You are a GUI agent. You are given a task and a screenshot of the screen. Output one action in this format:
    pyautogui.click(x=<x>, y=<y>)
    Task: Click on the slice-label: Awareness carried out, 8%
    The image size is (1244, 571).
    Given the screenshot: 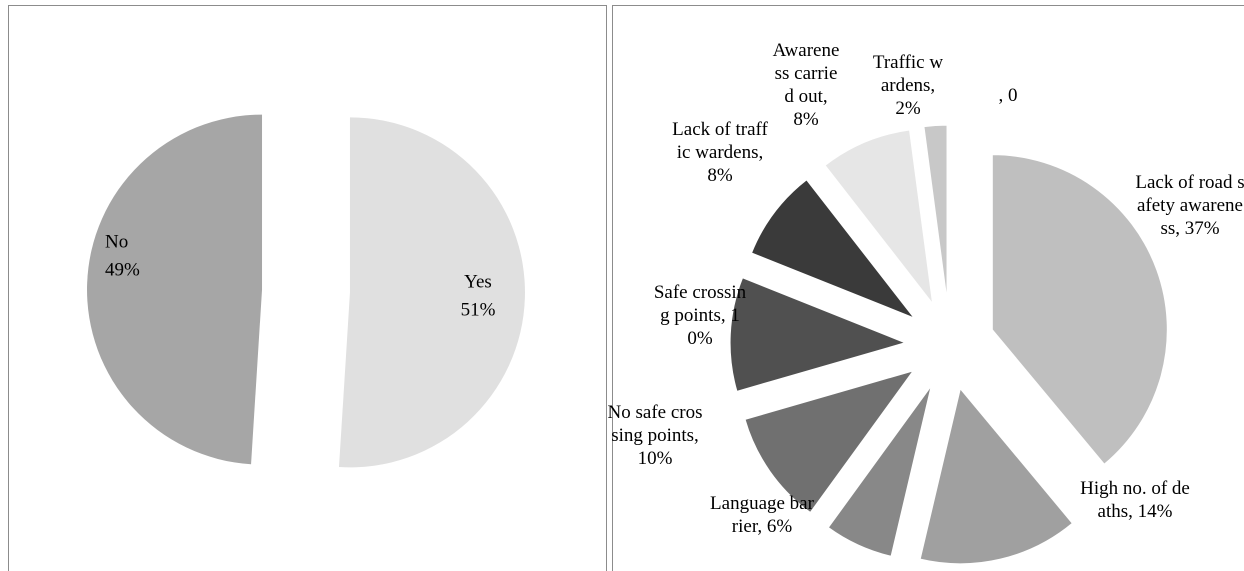 What is the action you would take?
    pyautogui.click(x=806, y=85)
    